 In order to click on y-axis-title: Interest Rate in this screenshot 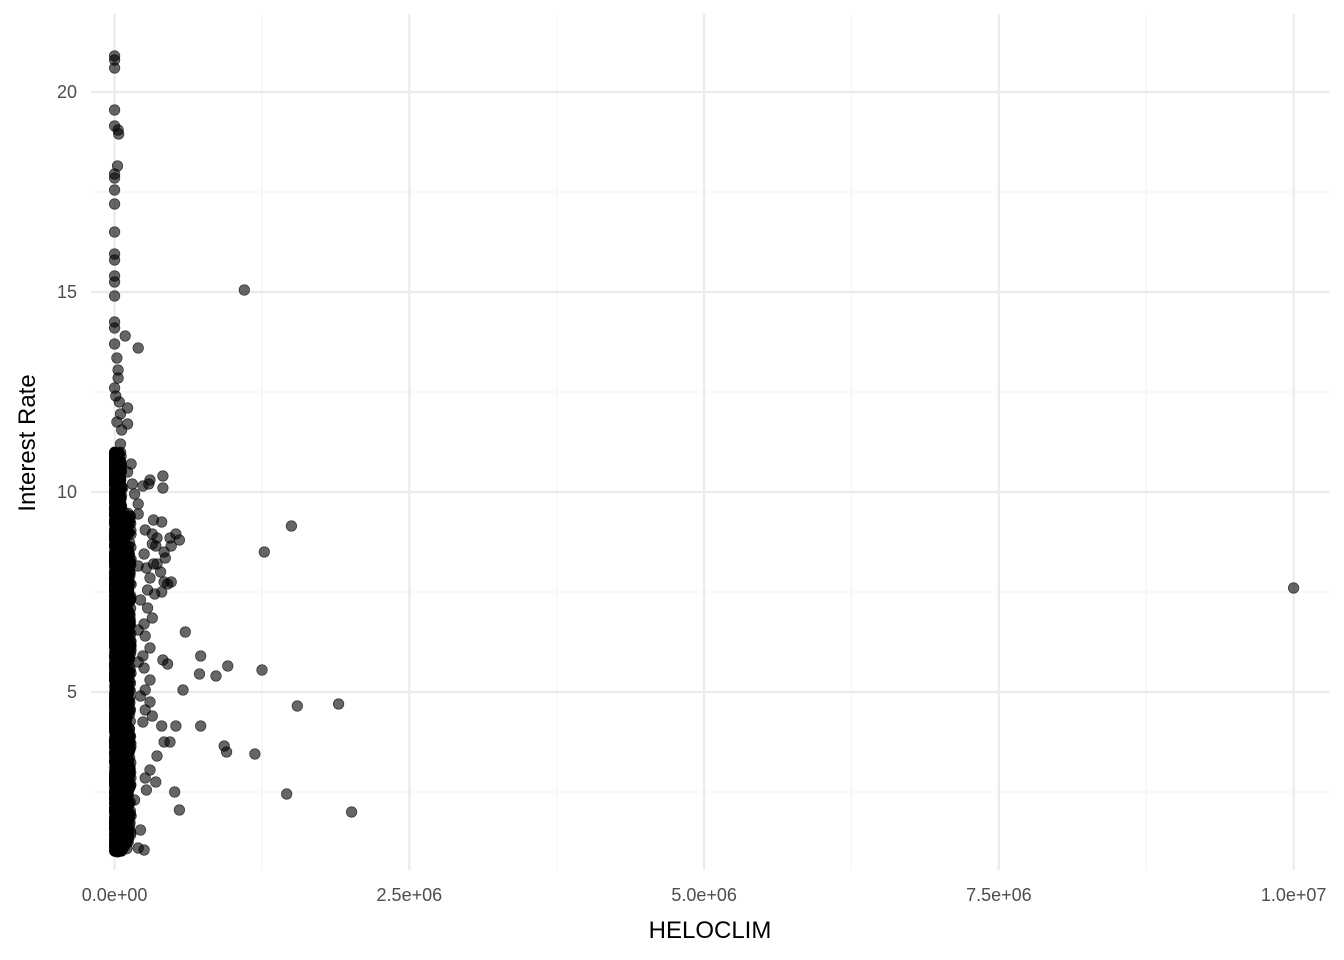, I will do `click(27, 442)`.